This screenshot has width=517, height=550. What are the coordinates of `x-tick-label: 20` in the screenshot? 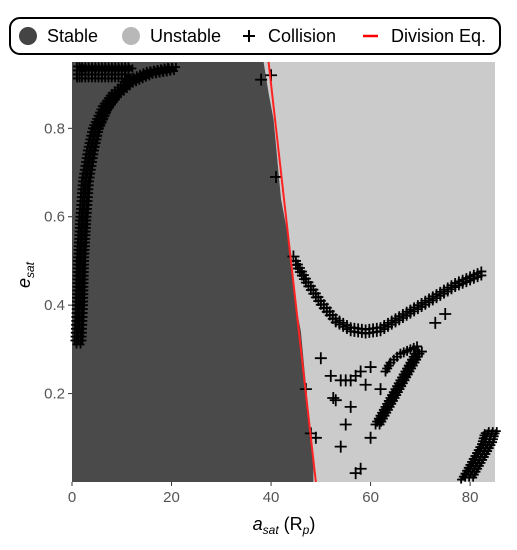 It's located at (171, 497).